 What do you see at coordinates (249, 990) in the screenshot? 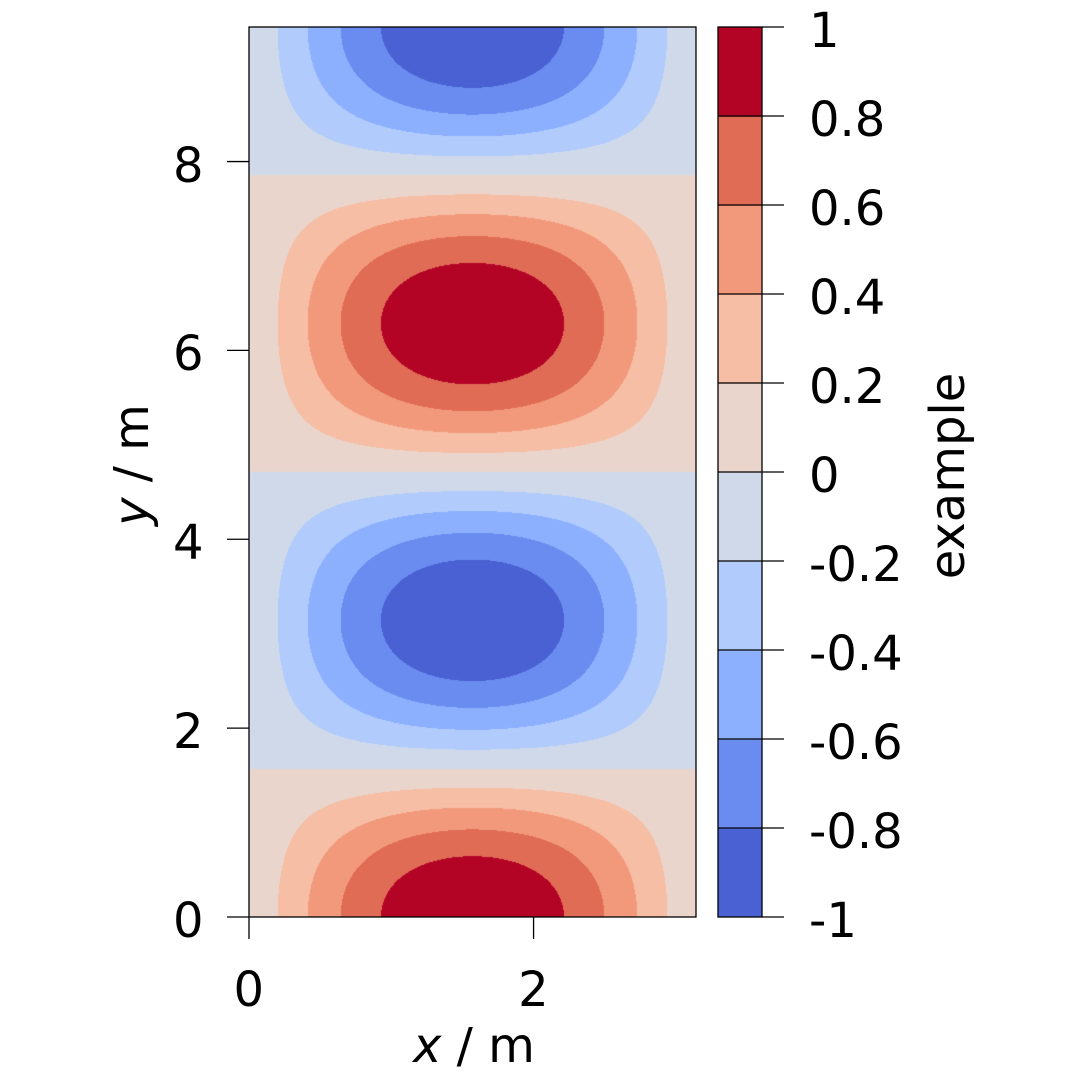
I see `x-tick-label: 0` at bounding box center [249, 990].